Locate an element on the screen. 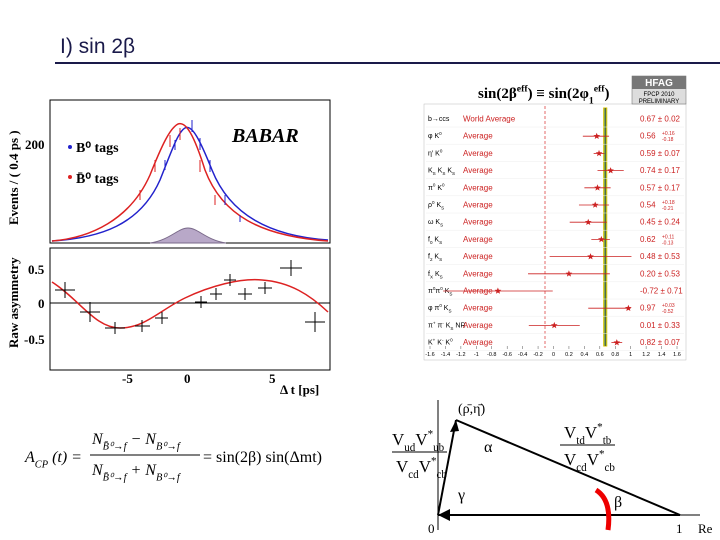  text-segment: cd is located at coordinates (581, 468).